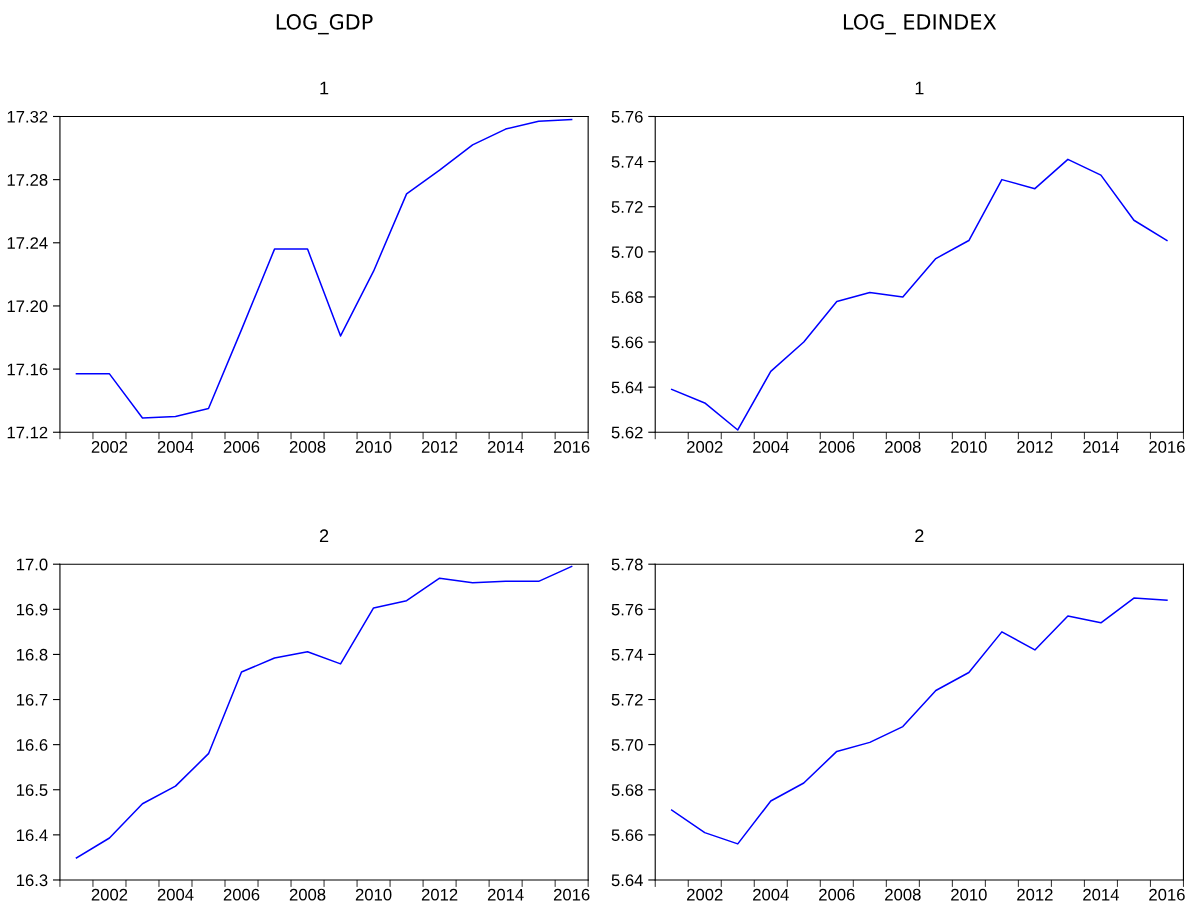 The width and height of the screenshot is (1187, 910). I want to click on y-tick-label: 17.0, so click(32, 564).